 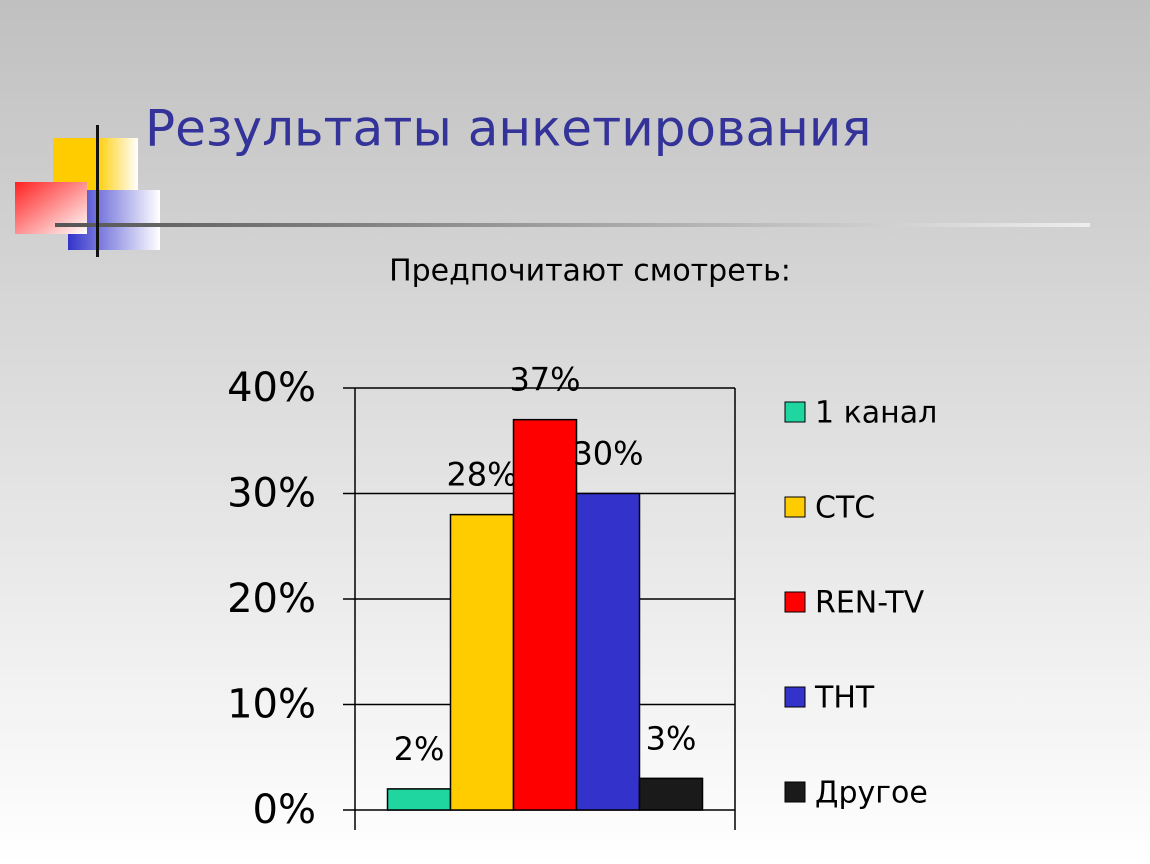 What do you see at coordinates (844, 698) in the screenshot?
I see `legend-label: ТНТ` at bounding box center [844, 698].